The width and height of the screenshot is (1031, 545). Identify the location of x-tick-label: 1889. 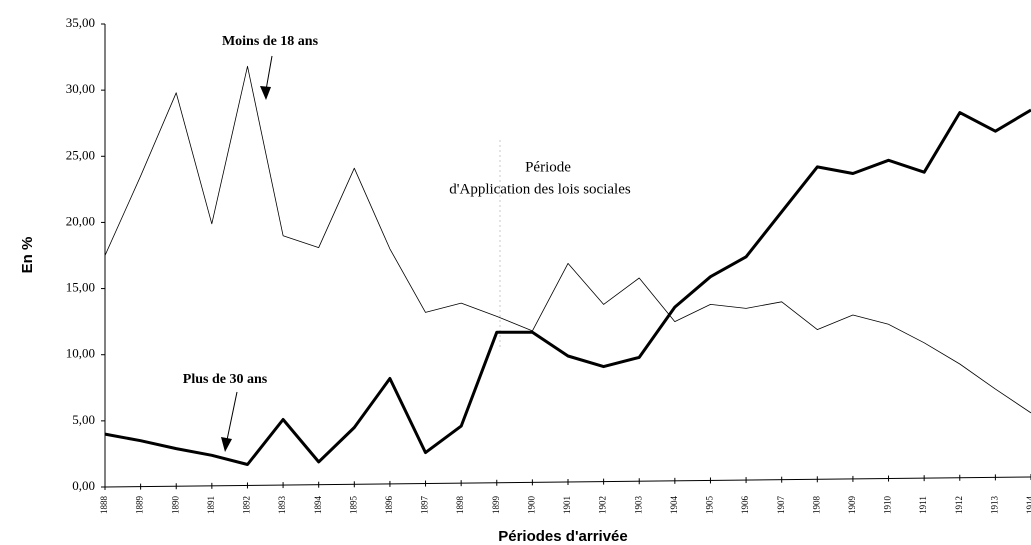
(140, 505).